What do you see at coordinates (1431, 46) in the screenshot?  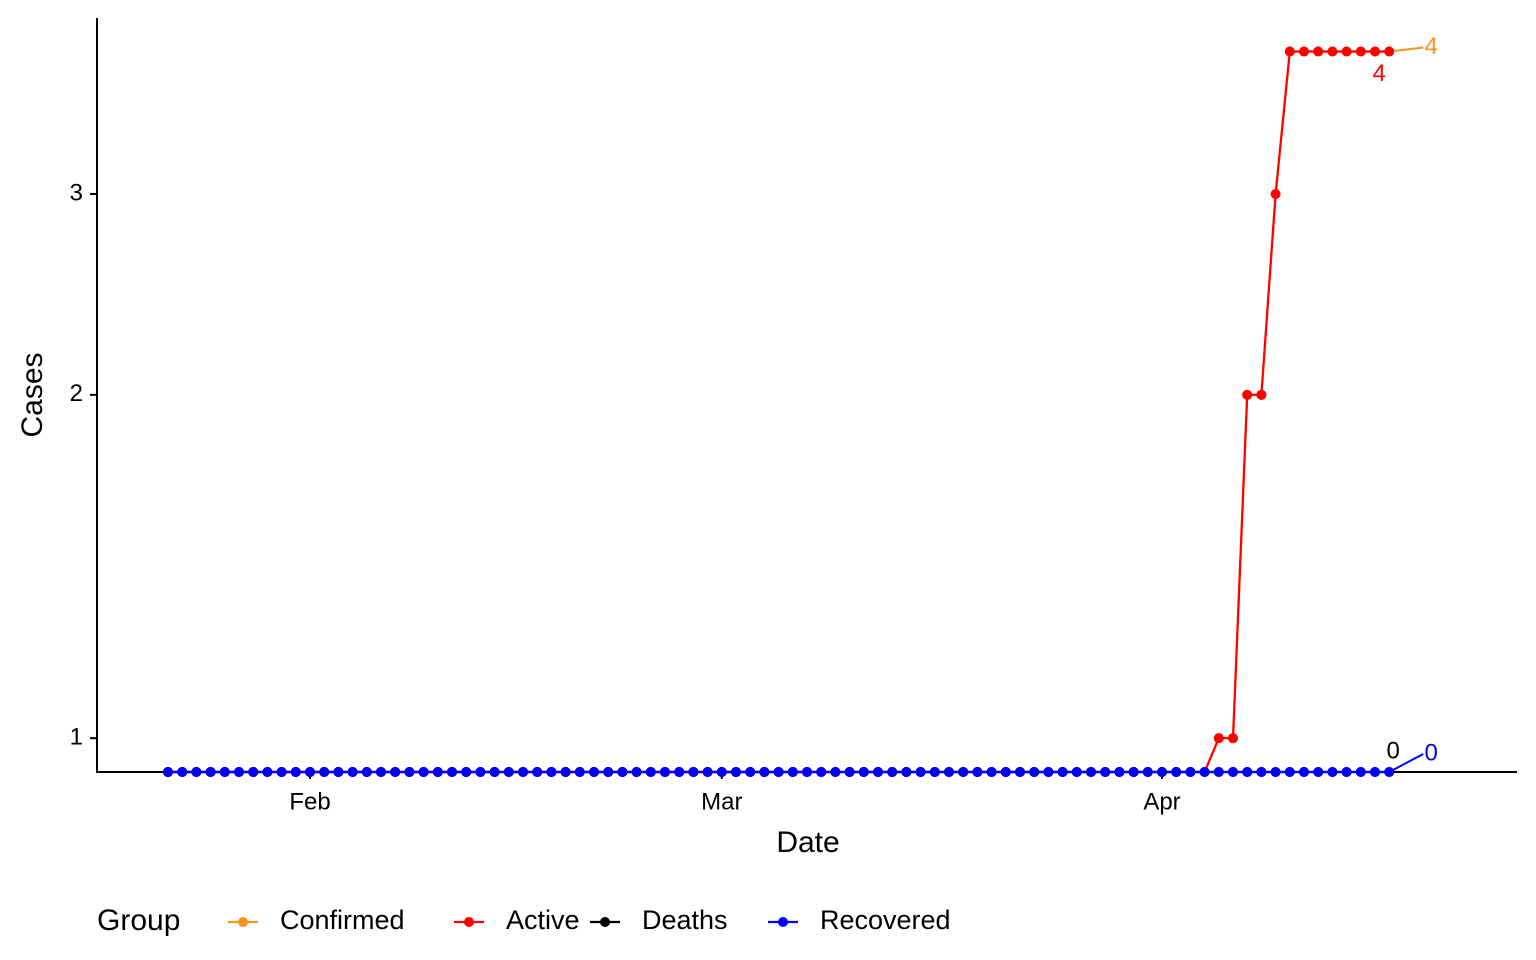 I see `data-label: 4` at bounding box center [1431, 46].